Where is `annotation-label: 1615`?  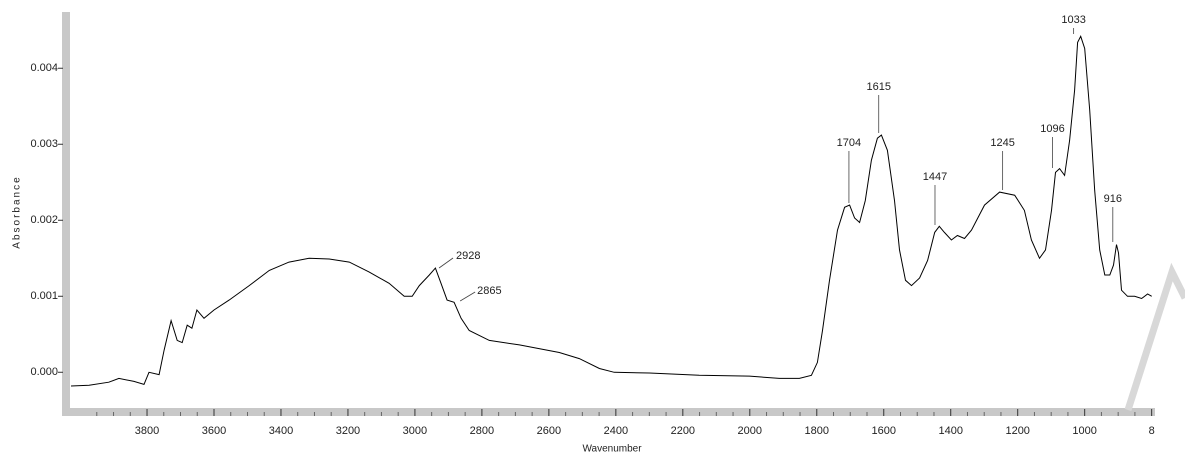
annotation-label: 1615 is located at coordinates (878, 87).